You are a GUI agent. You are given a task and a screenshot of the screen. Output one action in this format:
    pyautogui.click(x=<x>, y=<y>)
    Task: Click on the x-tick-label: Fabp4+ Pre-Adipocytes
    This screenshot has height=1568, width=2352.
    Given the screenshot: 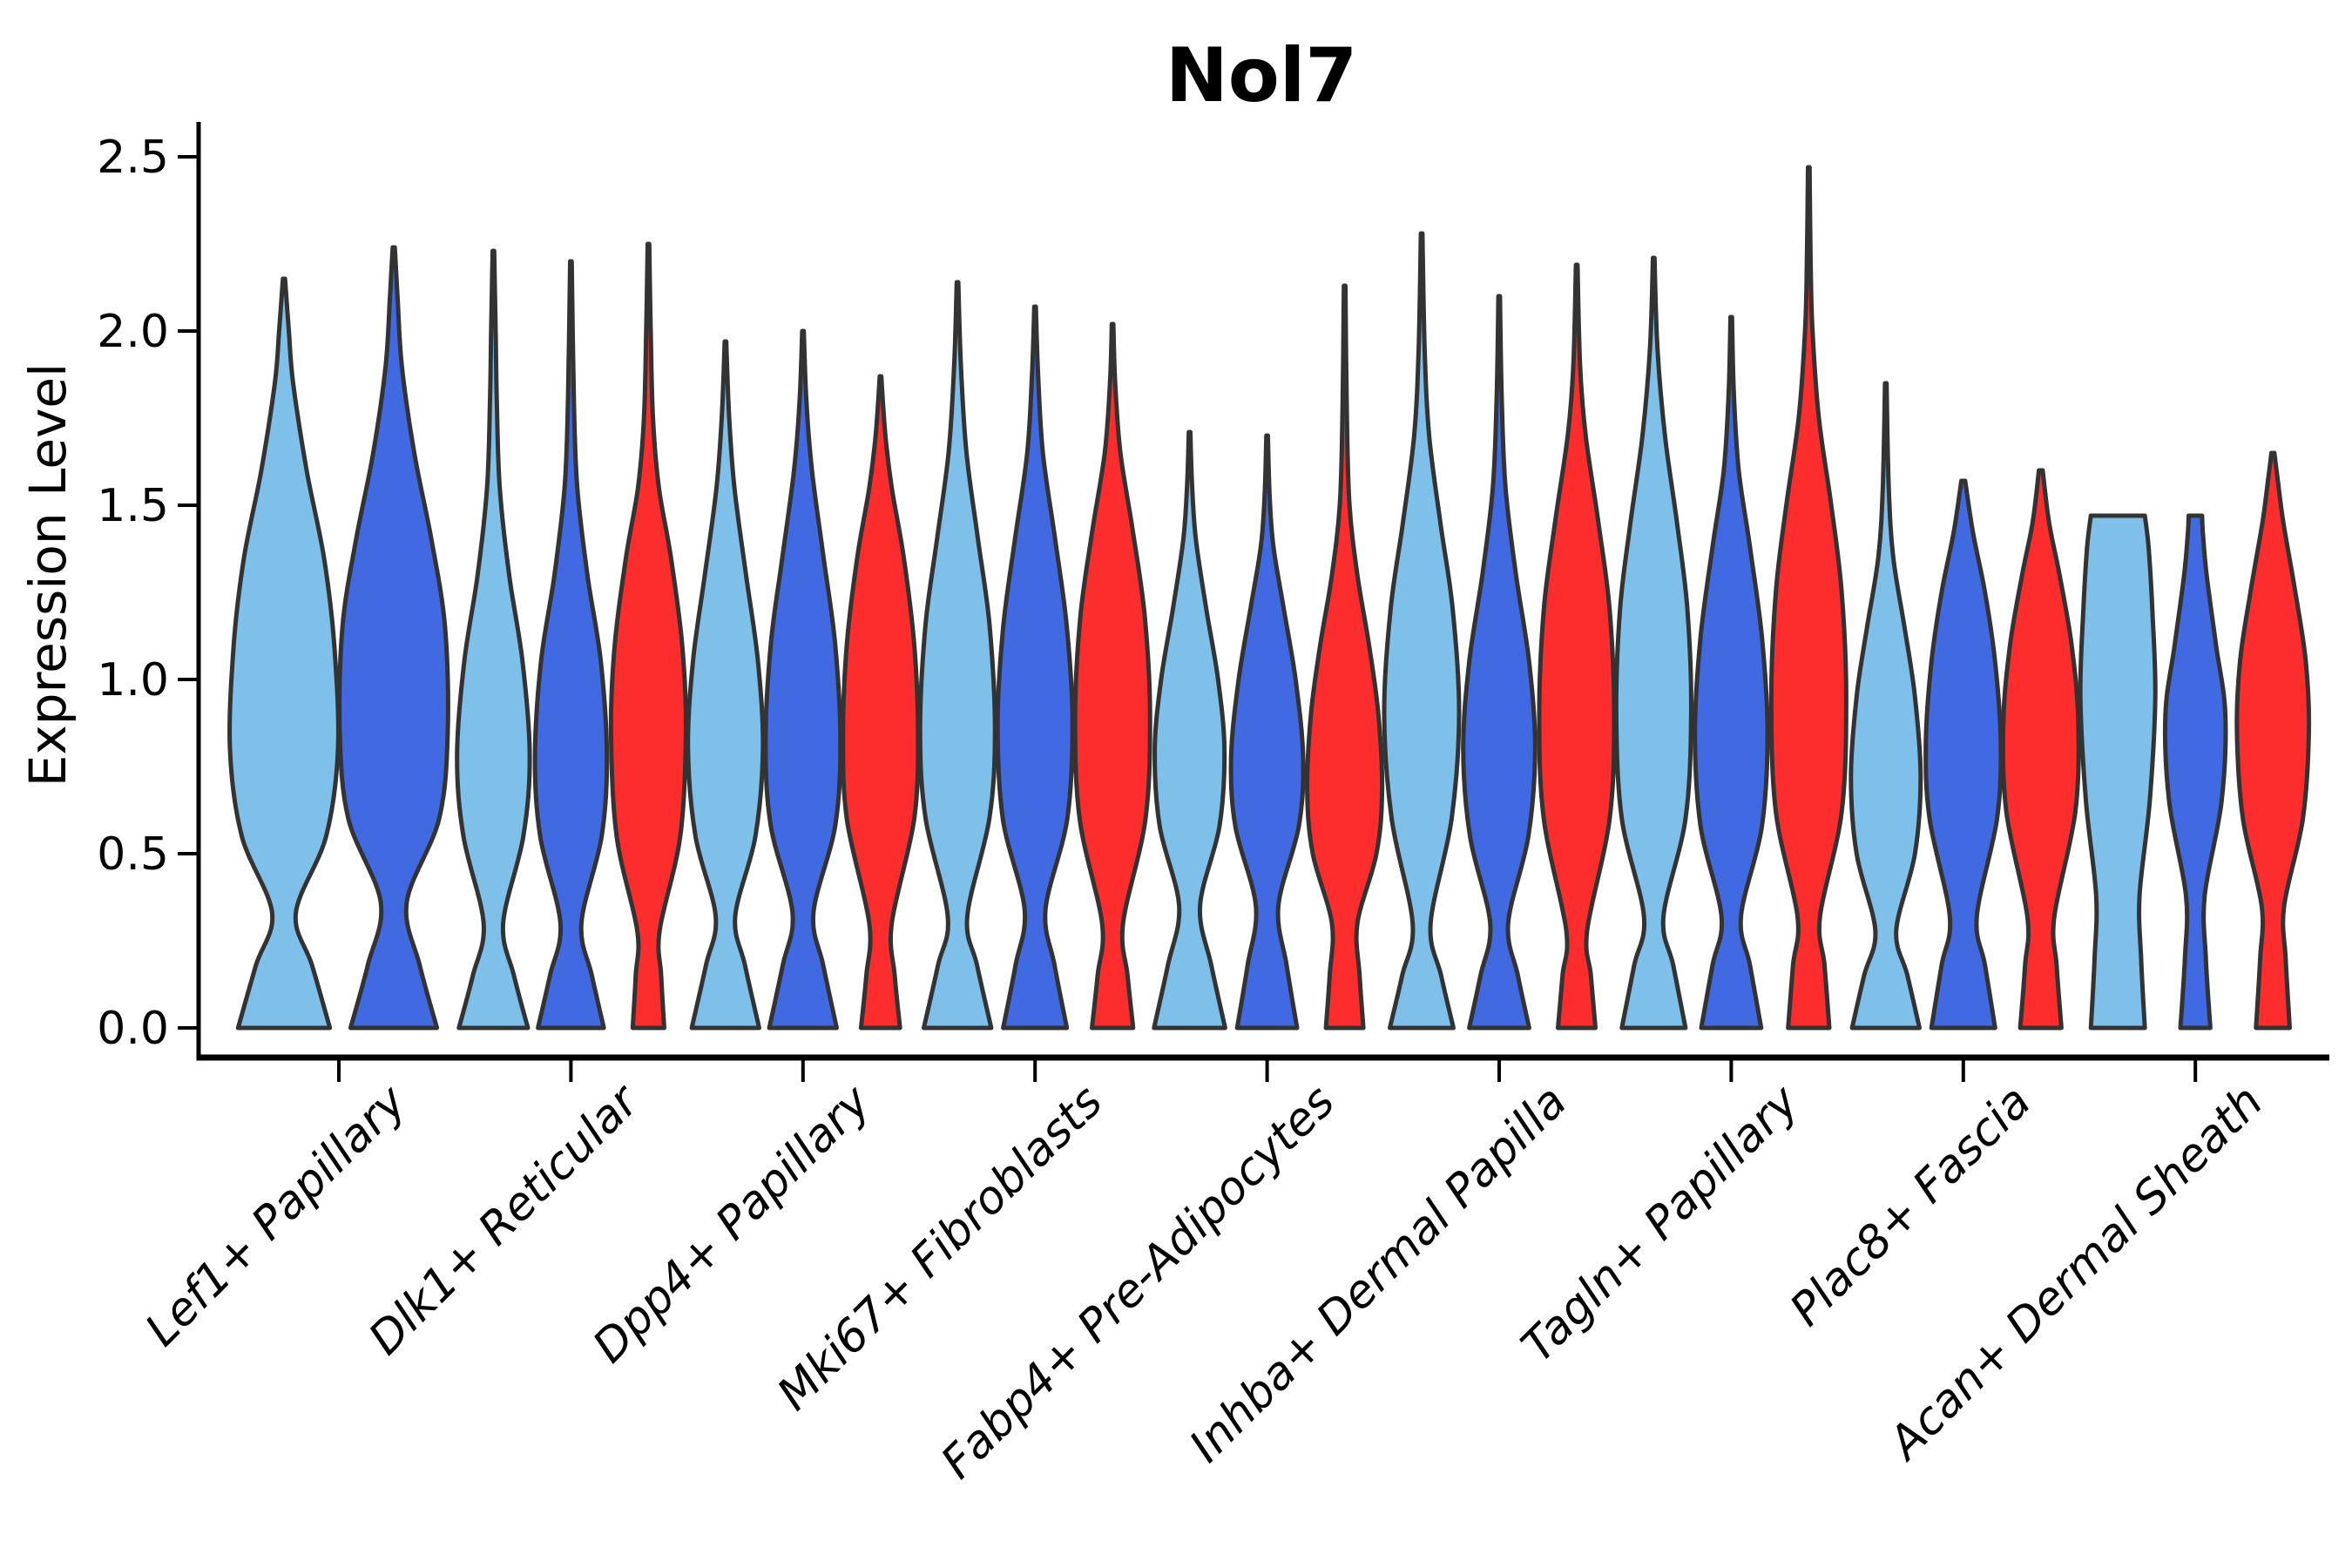 What is the action you would take?
    pyautogui.click(x=1138, y=1283)
    